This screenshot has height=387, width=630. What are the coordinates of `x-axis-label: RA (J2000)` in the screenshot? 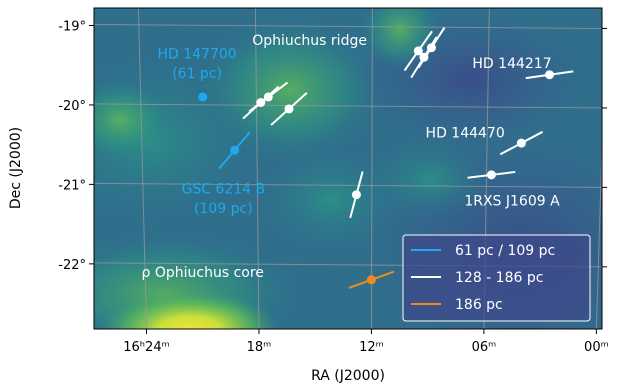 It's located at (348, 376).